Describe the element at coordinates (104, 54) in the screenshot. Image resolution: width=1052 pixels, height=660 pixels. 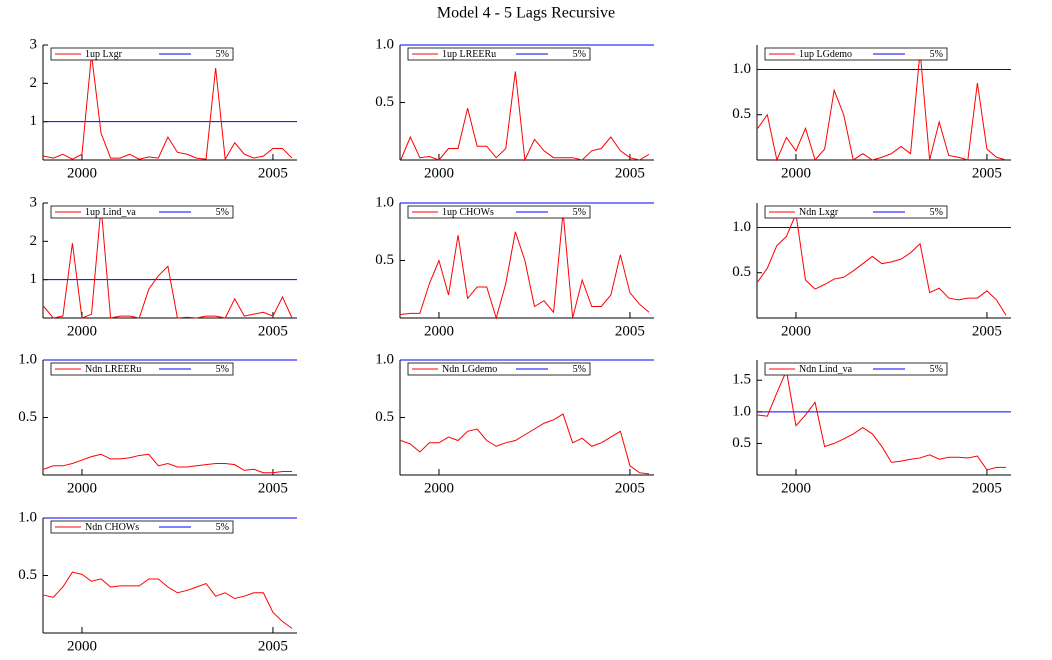
I see `legend-label: 1up Lxgr` at that location.